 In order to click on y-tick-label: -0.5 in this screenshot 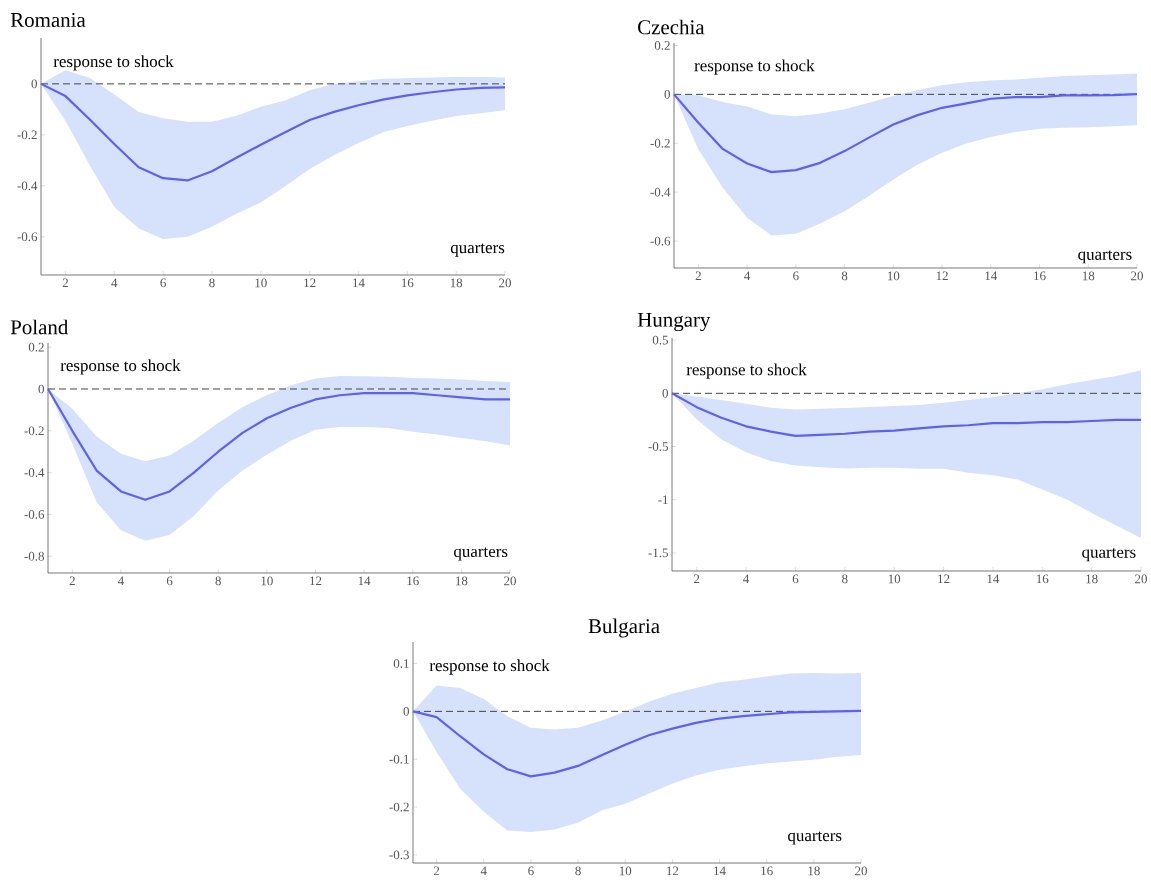, I will do `click(658, 446)`.